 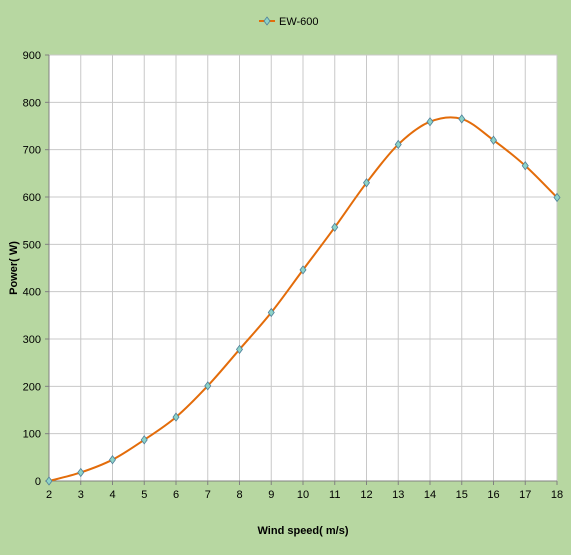 What do you see at coordinates (32, 387) in the screenshot?
I see `y-tick-label: 200` at bounding box center [32, 387].